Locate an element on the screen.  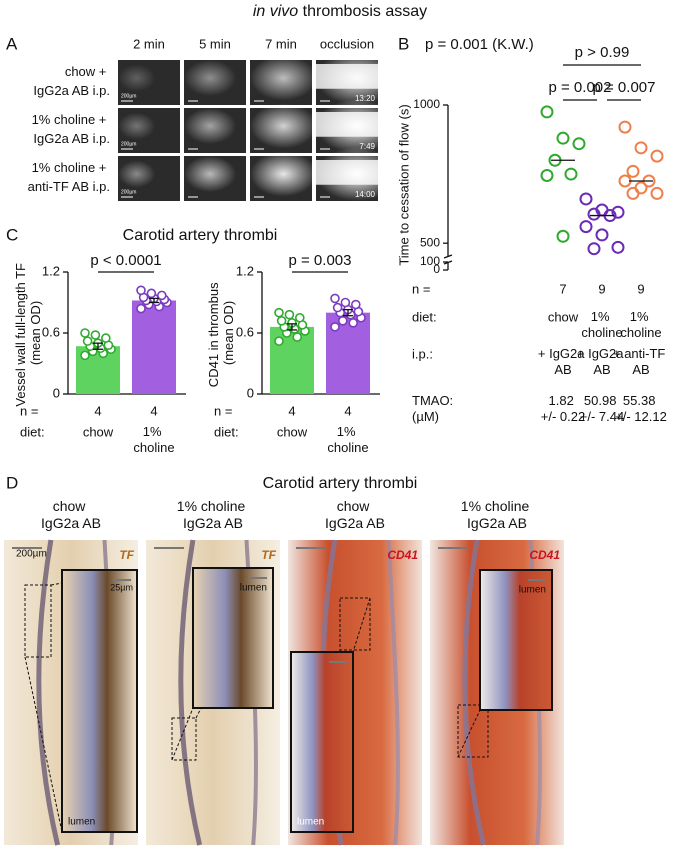
bar is located at coordinates (292, 360).